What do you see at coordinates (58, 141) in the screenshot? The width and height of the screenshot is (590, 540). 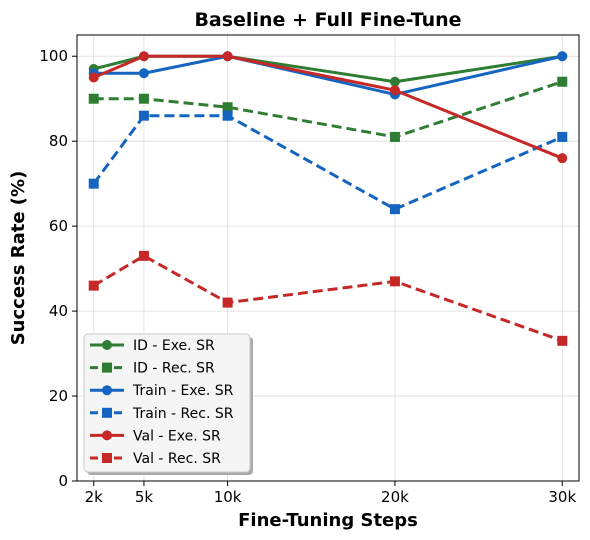 I see `y-tick-label: 80` at bounding box center [58, 141].